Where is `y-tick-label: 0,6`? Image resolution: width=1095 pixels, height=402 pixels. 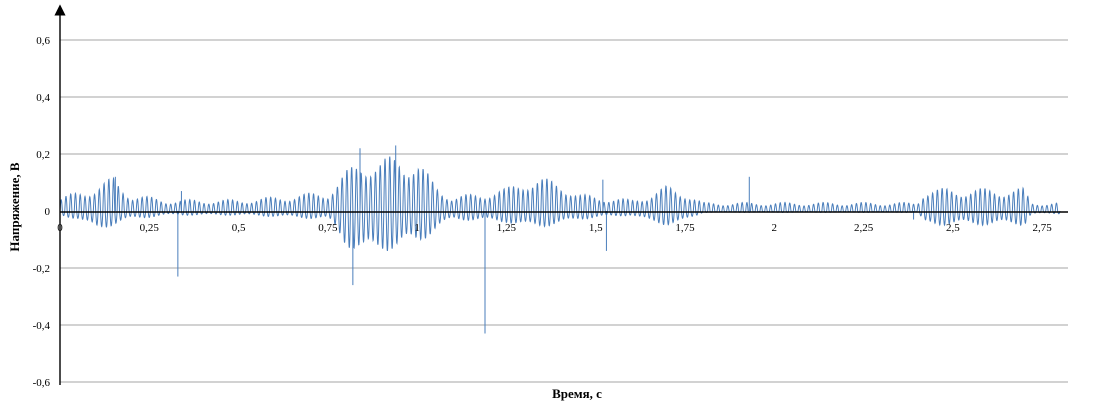 y-tick-label: 0,6 is located at coordinates (43, 41).